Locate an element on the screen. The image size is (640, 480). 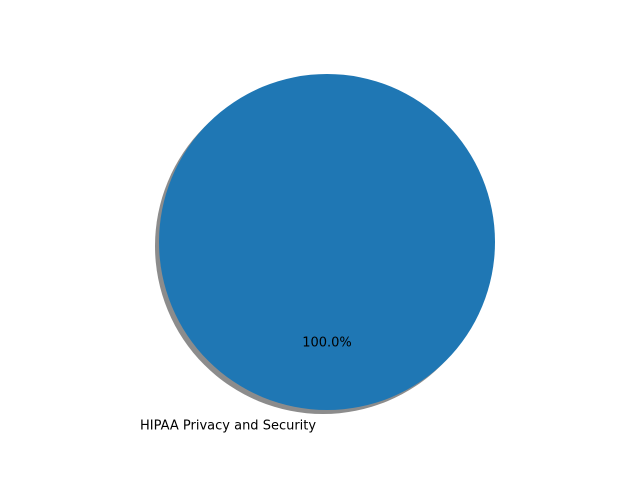
pie-category-label: HIPAA Privacy and Security is located at coordinates (228, 426).